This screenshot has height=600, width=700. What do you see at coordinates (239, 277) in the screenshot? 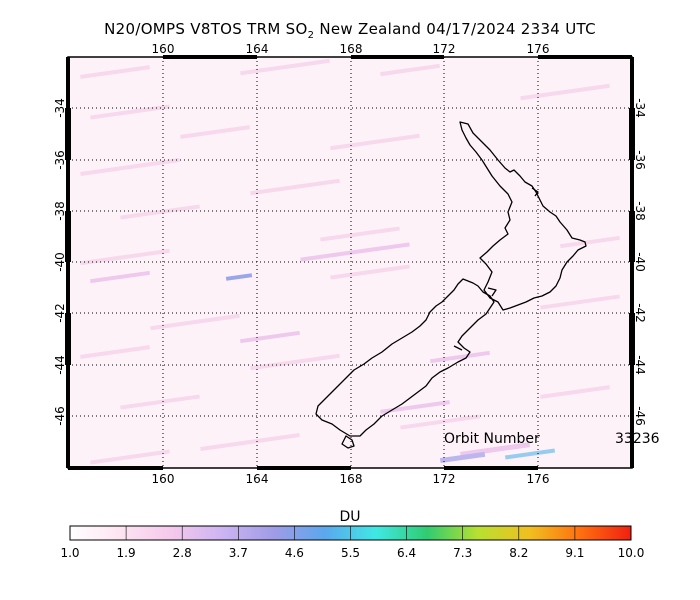
I see `so2-high-patch` at bounding box center [239, 277].